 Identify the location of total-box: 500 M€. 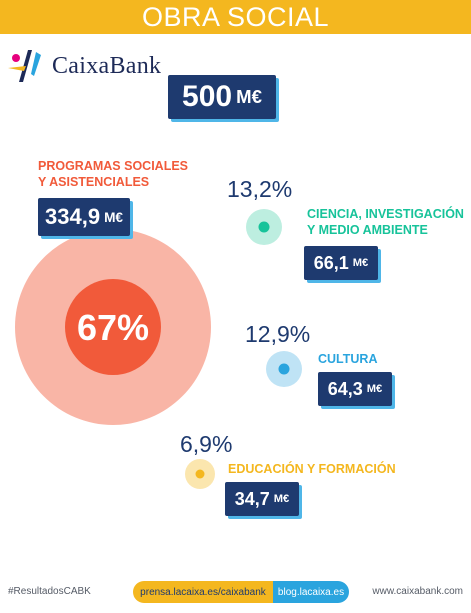
(222, 97).